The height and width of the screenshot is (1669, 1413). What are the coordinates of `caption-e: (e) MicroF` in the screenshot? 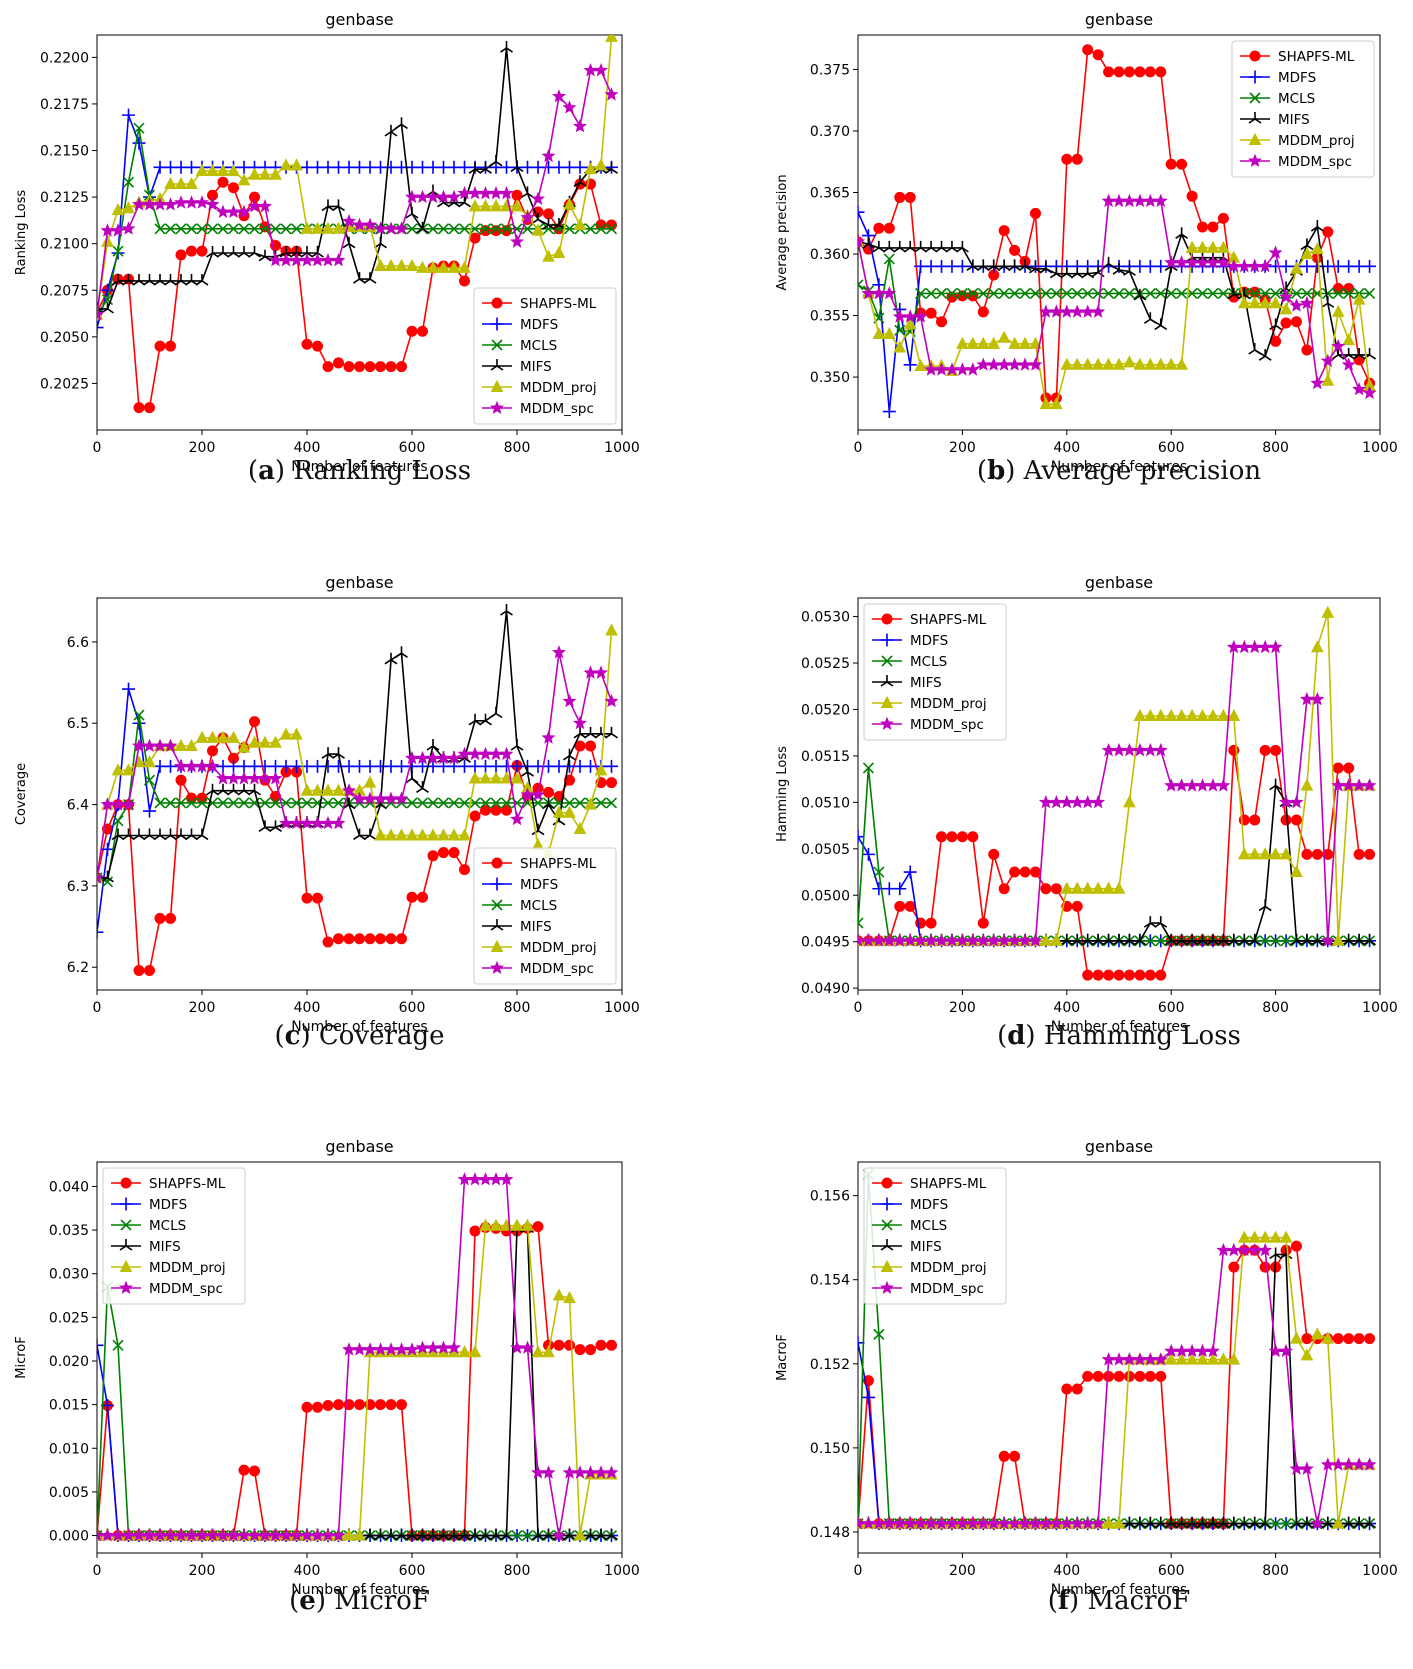 It's located at (359, 1601).